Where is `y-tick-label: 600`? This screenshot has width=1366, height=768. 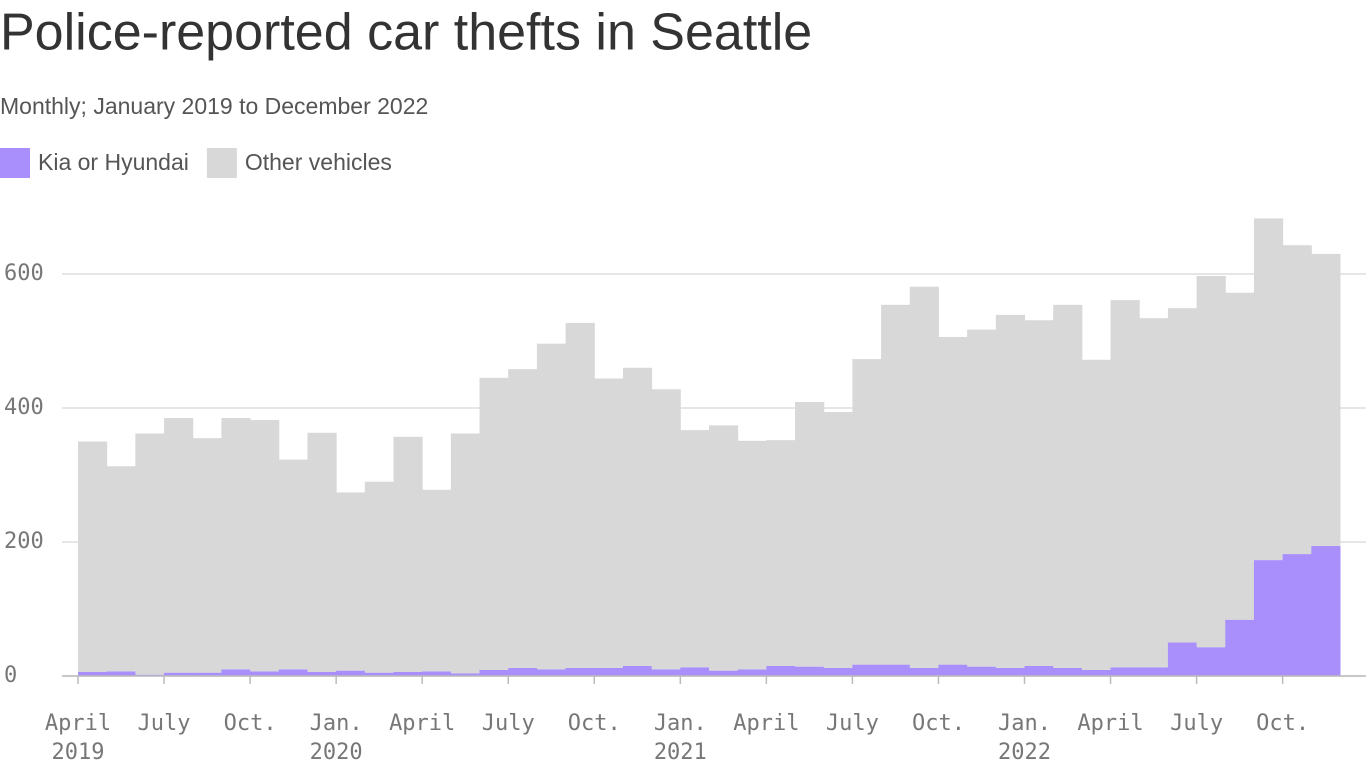
y-tick-label: 600 is located at coordinates (24, 273).